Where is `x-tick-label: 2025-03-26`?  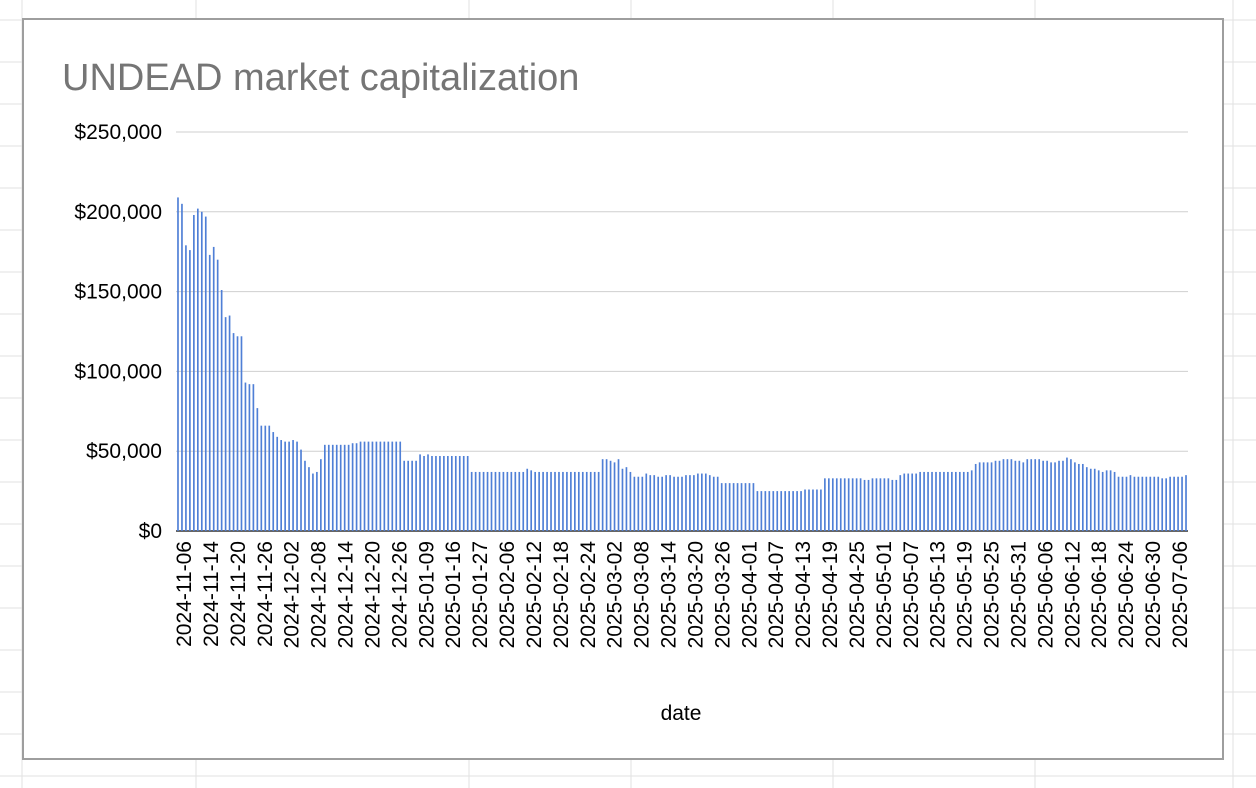 x-tick-label: 2025-03-26 is located at coordinates (722, 594).